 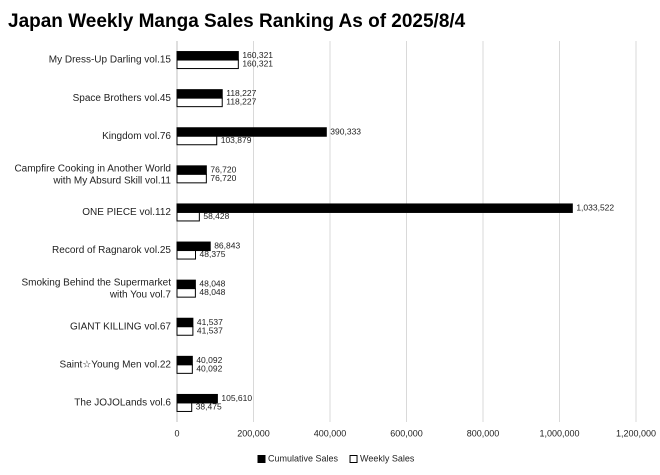 I want to click on y-tick-label: GIANT KILLING vol.67, so click(x=120, y=326).